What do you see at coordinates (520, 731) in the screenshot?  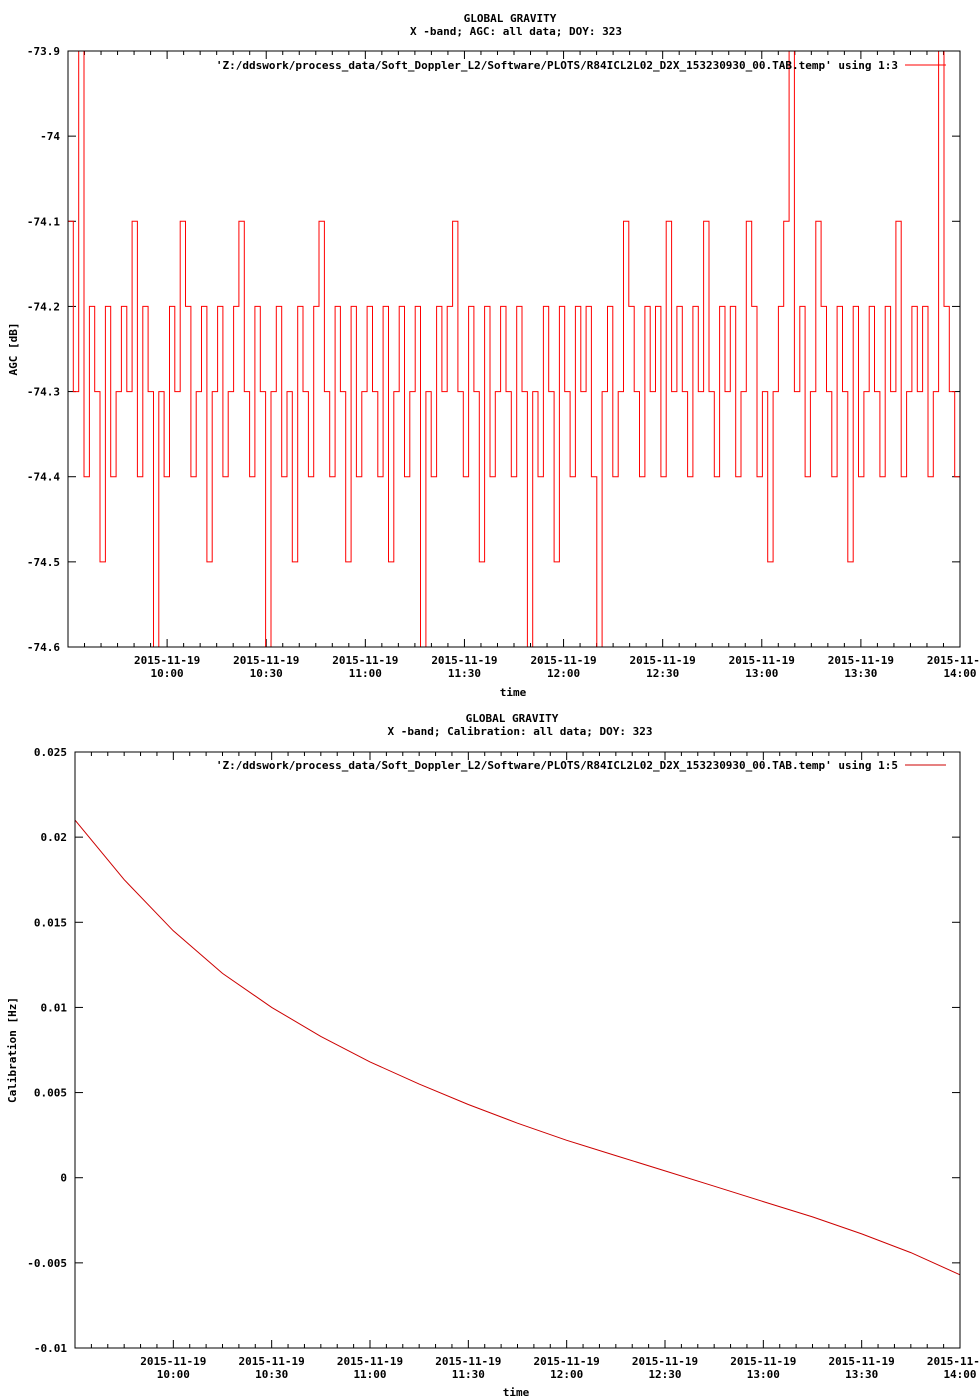 I see `chart-subtitle: X -band; Calibration: all data; DOY: 323` at bounding box center [520, 731].